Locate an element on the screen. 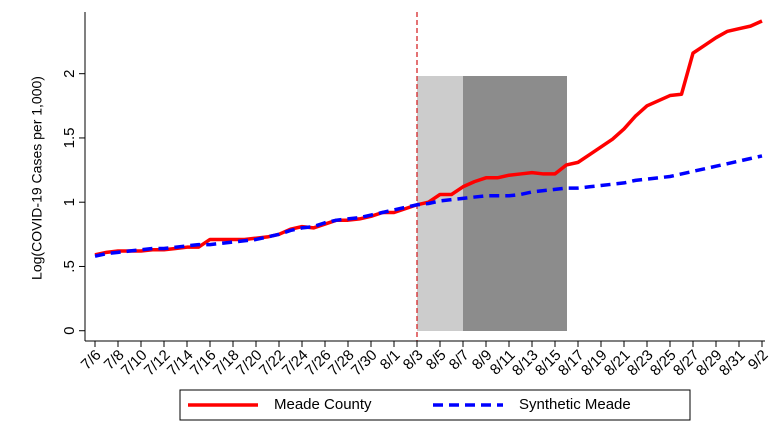 This screenshot has width=775, height=424. legend-label: Meade County is located at coordinates (323, 404).